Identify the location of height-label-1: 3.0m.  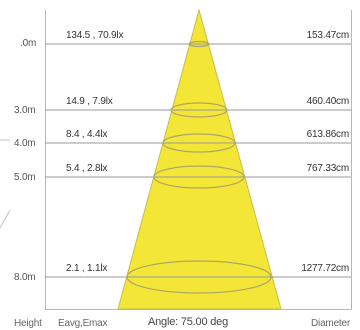
(25, 110).